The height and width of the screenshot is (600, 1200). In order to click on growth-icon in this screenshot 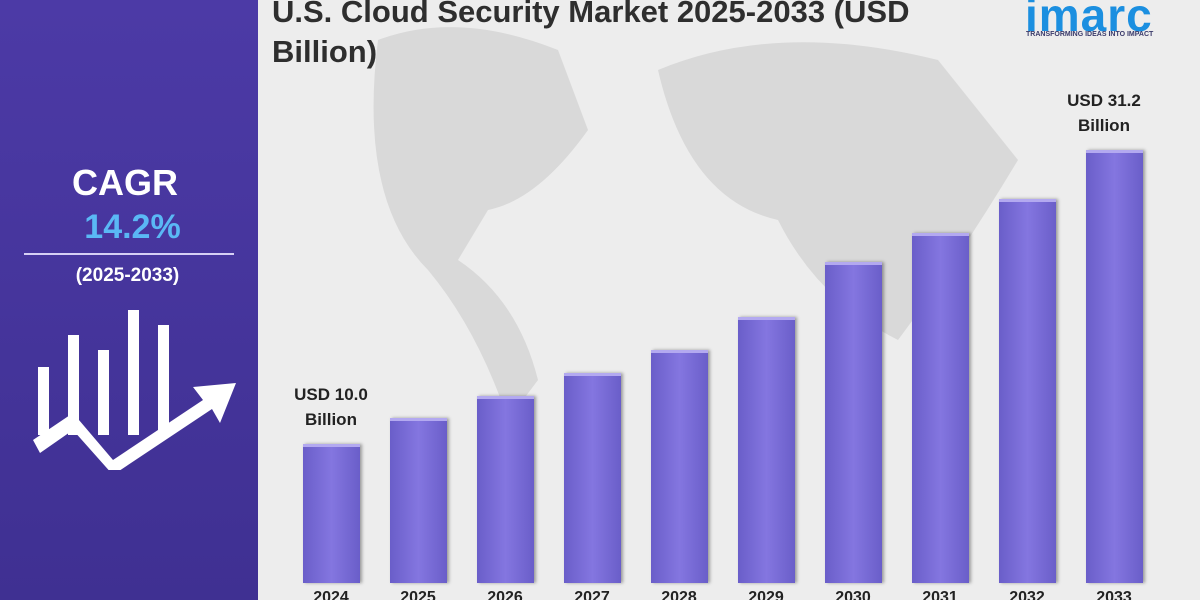, I will do `click(134, 390)`.